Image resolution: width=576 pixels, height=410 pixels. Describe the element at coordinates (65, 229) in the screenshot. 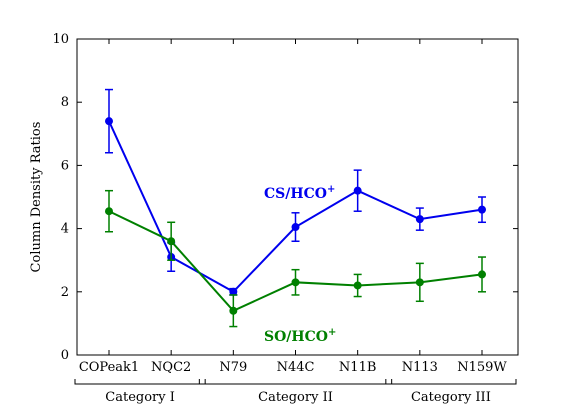

I see `y-tick-label: 4` at that location.